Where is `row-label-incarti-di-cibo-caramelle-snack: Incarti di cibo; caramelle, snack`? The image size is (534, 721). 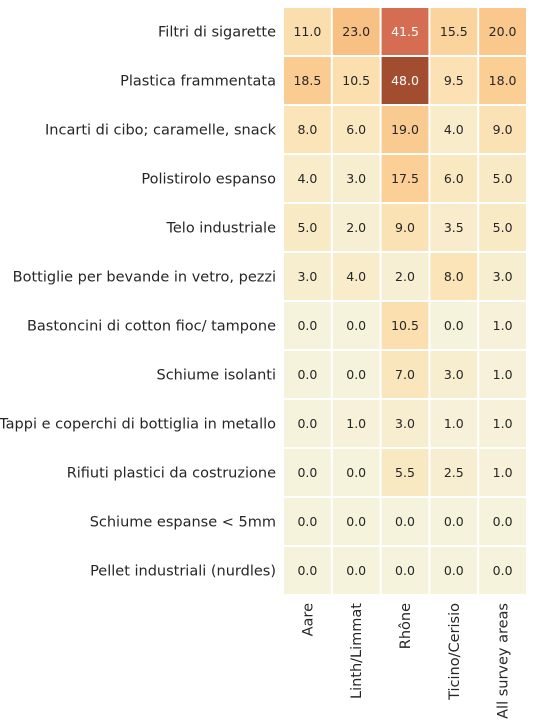
row-label-incarti-di-cibo-caramelle-snack: Incarti di cibo; caramelle, snack is located at coordinates (161, 131).